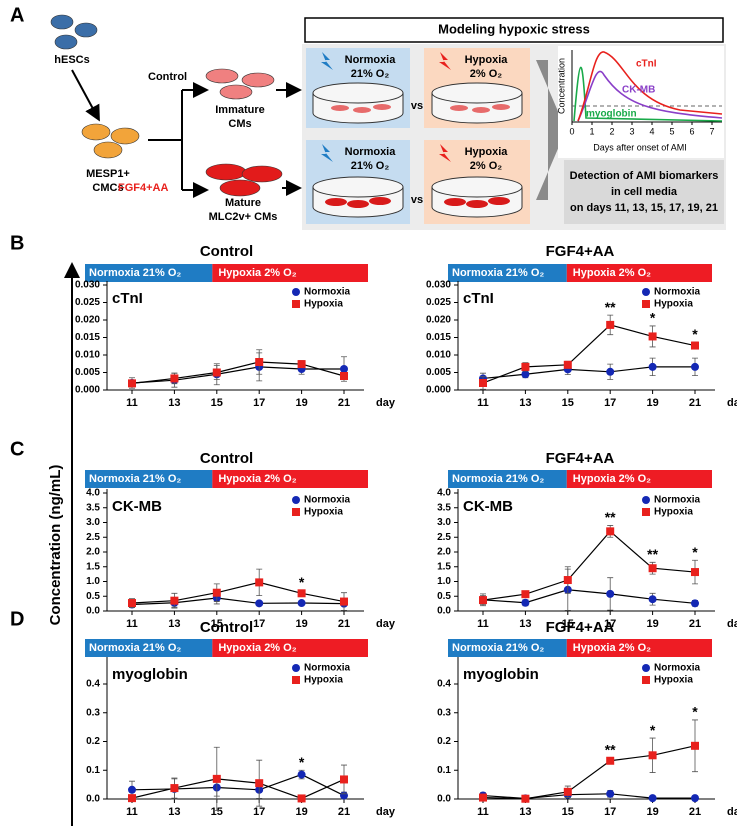 This screenshot has width=737, height=840. What do you see at coordinates (571, 131) in the screenshot?
I see `inset-tick-label: 0` at bounding box center [571, 131].